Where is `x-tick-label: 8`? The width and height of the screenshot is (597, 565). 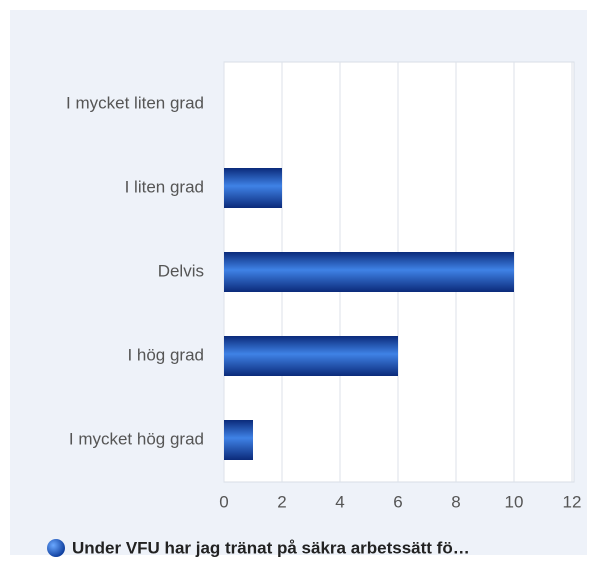
x-tick-label: 8 is located at coordinates (455, 501).